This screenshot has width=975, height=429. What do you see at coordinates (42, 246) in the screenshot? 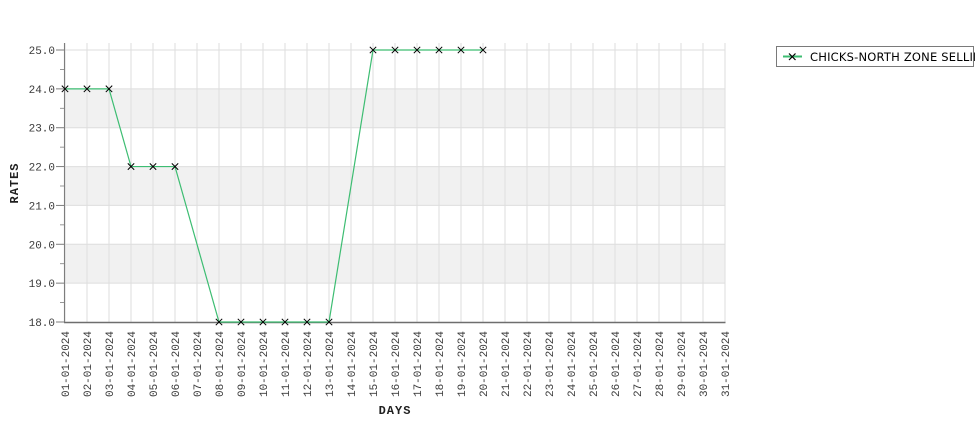
I see `y-tick-label: 20.0` at bounding box center [42, 246].